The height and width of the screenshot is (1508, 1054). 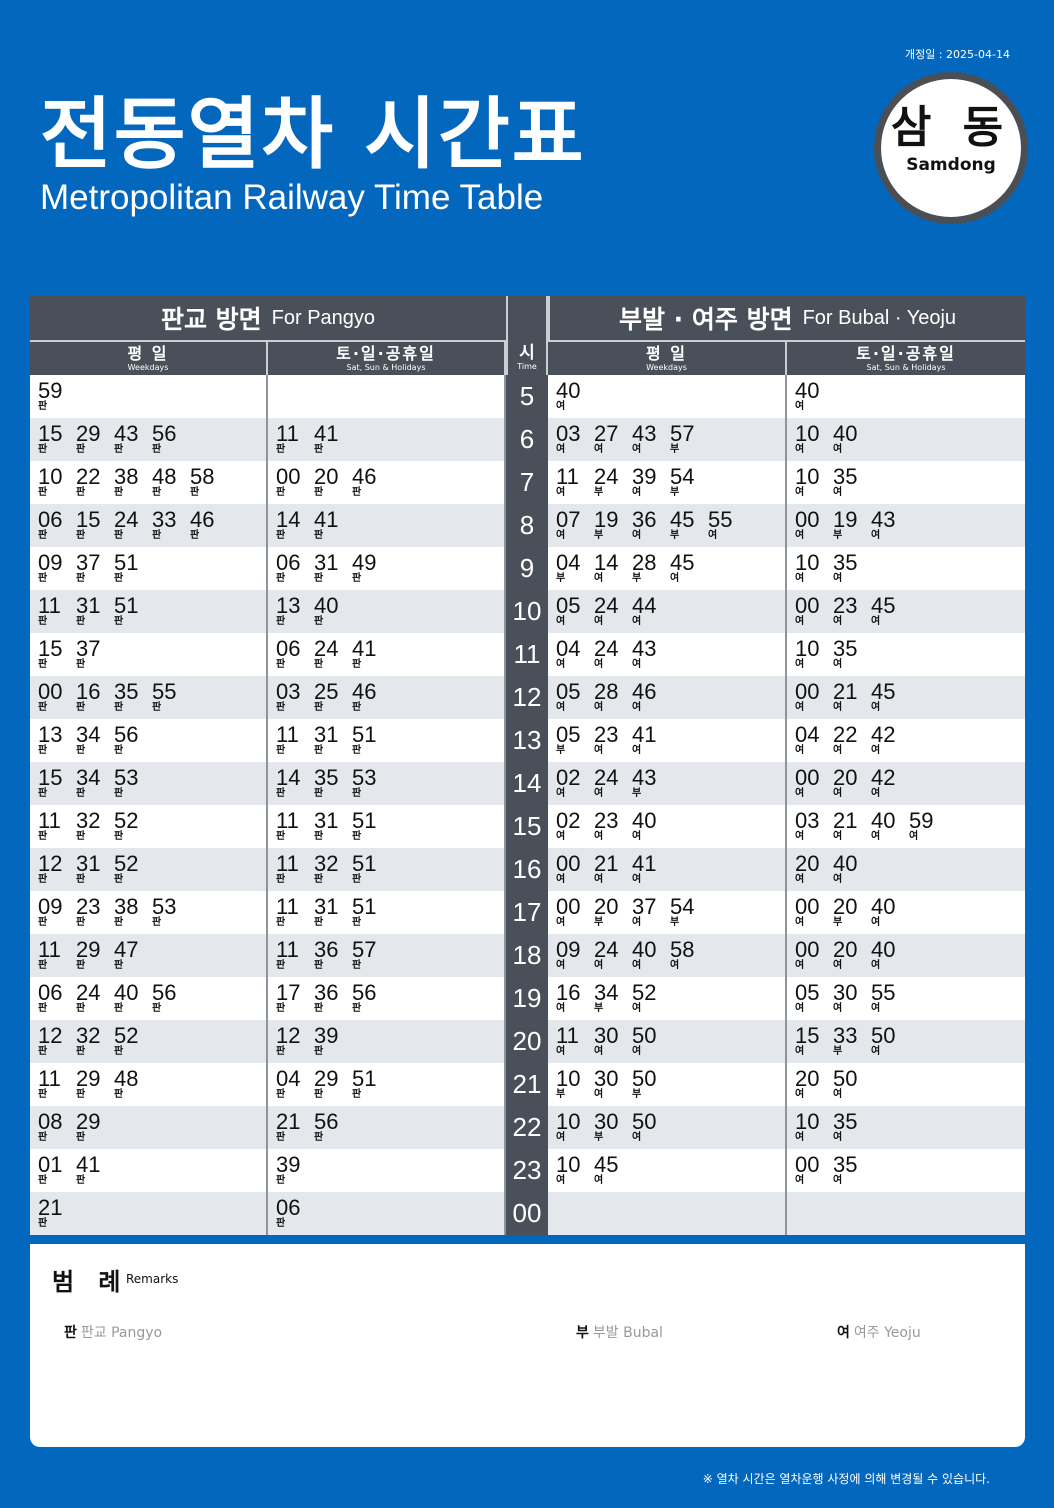 What do you see at coordinates (387, 869) in the screenshot?
I see `pangyo-weekend-cell: 11판 32판 51판` at bounding box center [387, 869].